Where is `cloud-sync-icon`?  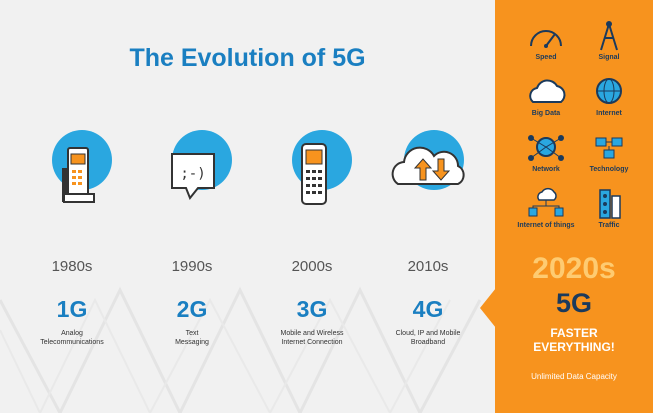
cloud-sync-icon is located at coordinates (428, 160).